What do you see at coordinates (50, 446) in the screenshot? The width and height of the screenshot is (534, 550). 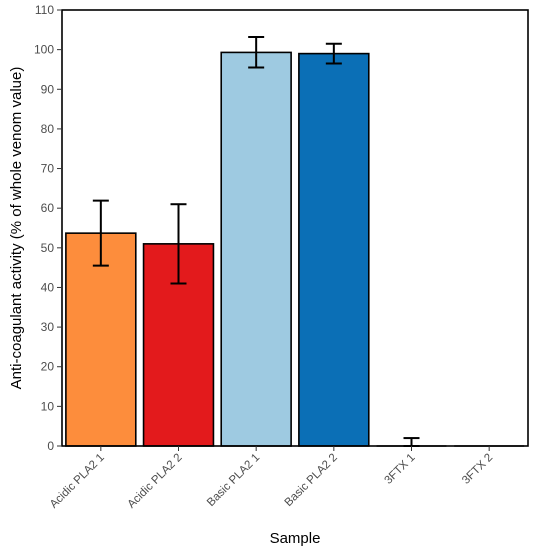 I see `y-tick-label: 0` at bounding box center [50, 446].